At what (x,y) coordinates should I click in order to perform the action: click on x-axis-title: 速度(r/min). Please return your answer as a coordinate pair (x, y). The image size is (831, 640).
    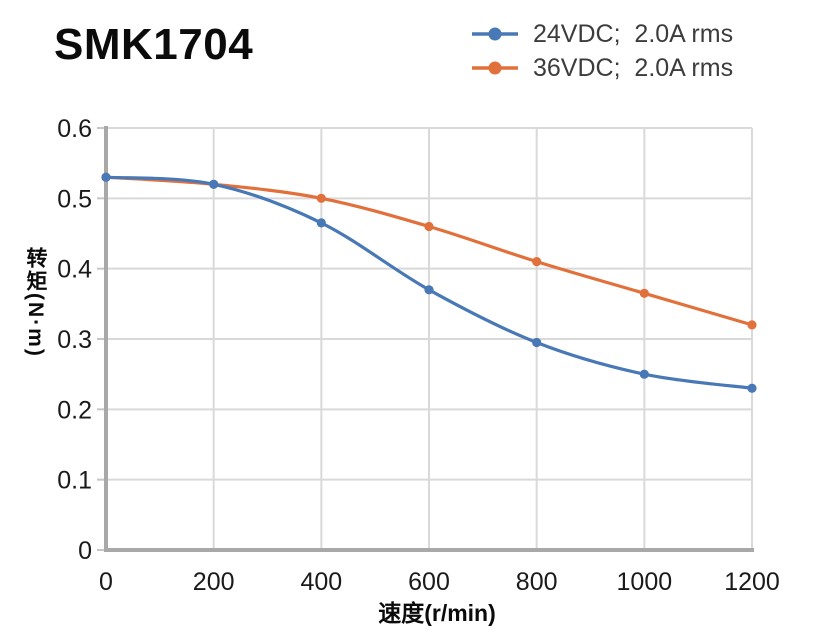
    Looking at the image, I should click on (437, 613).